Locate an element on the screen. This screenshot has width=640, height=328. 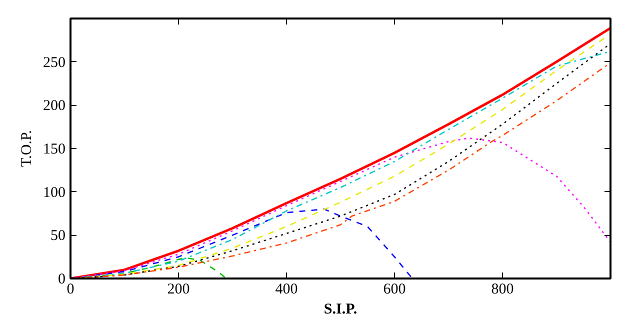
y-tick-label: 0 is located at coordinates (62, 280).